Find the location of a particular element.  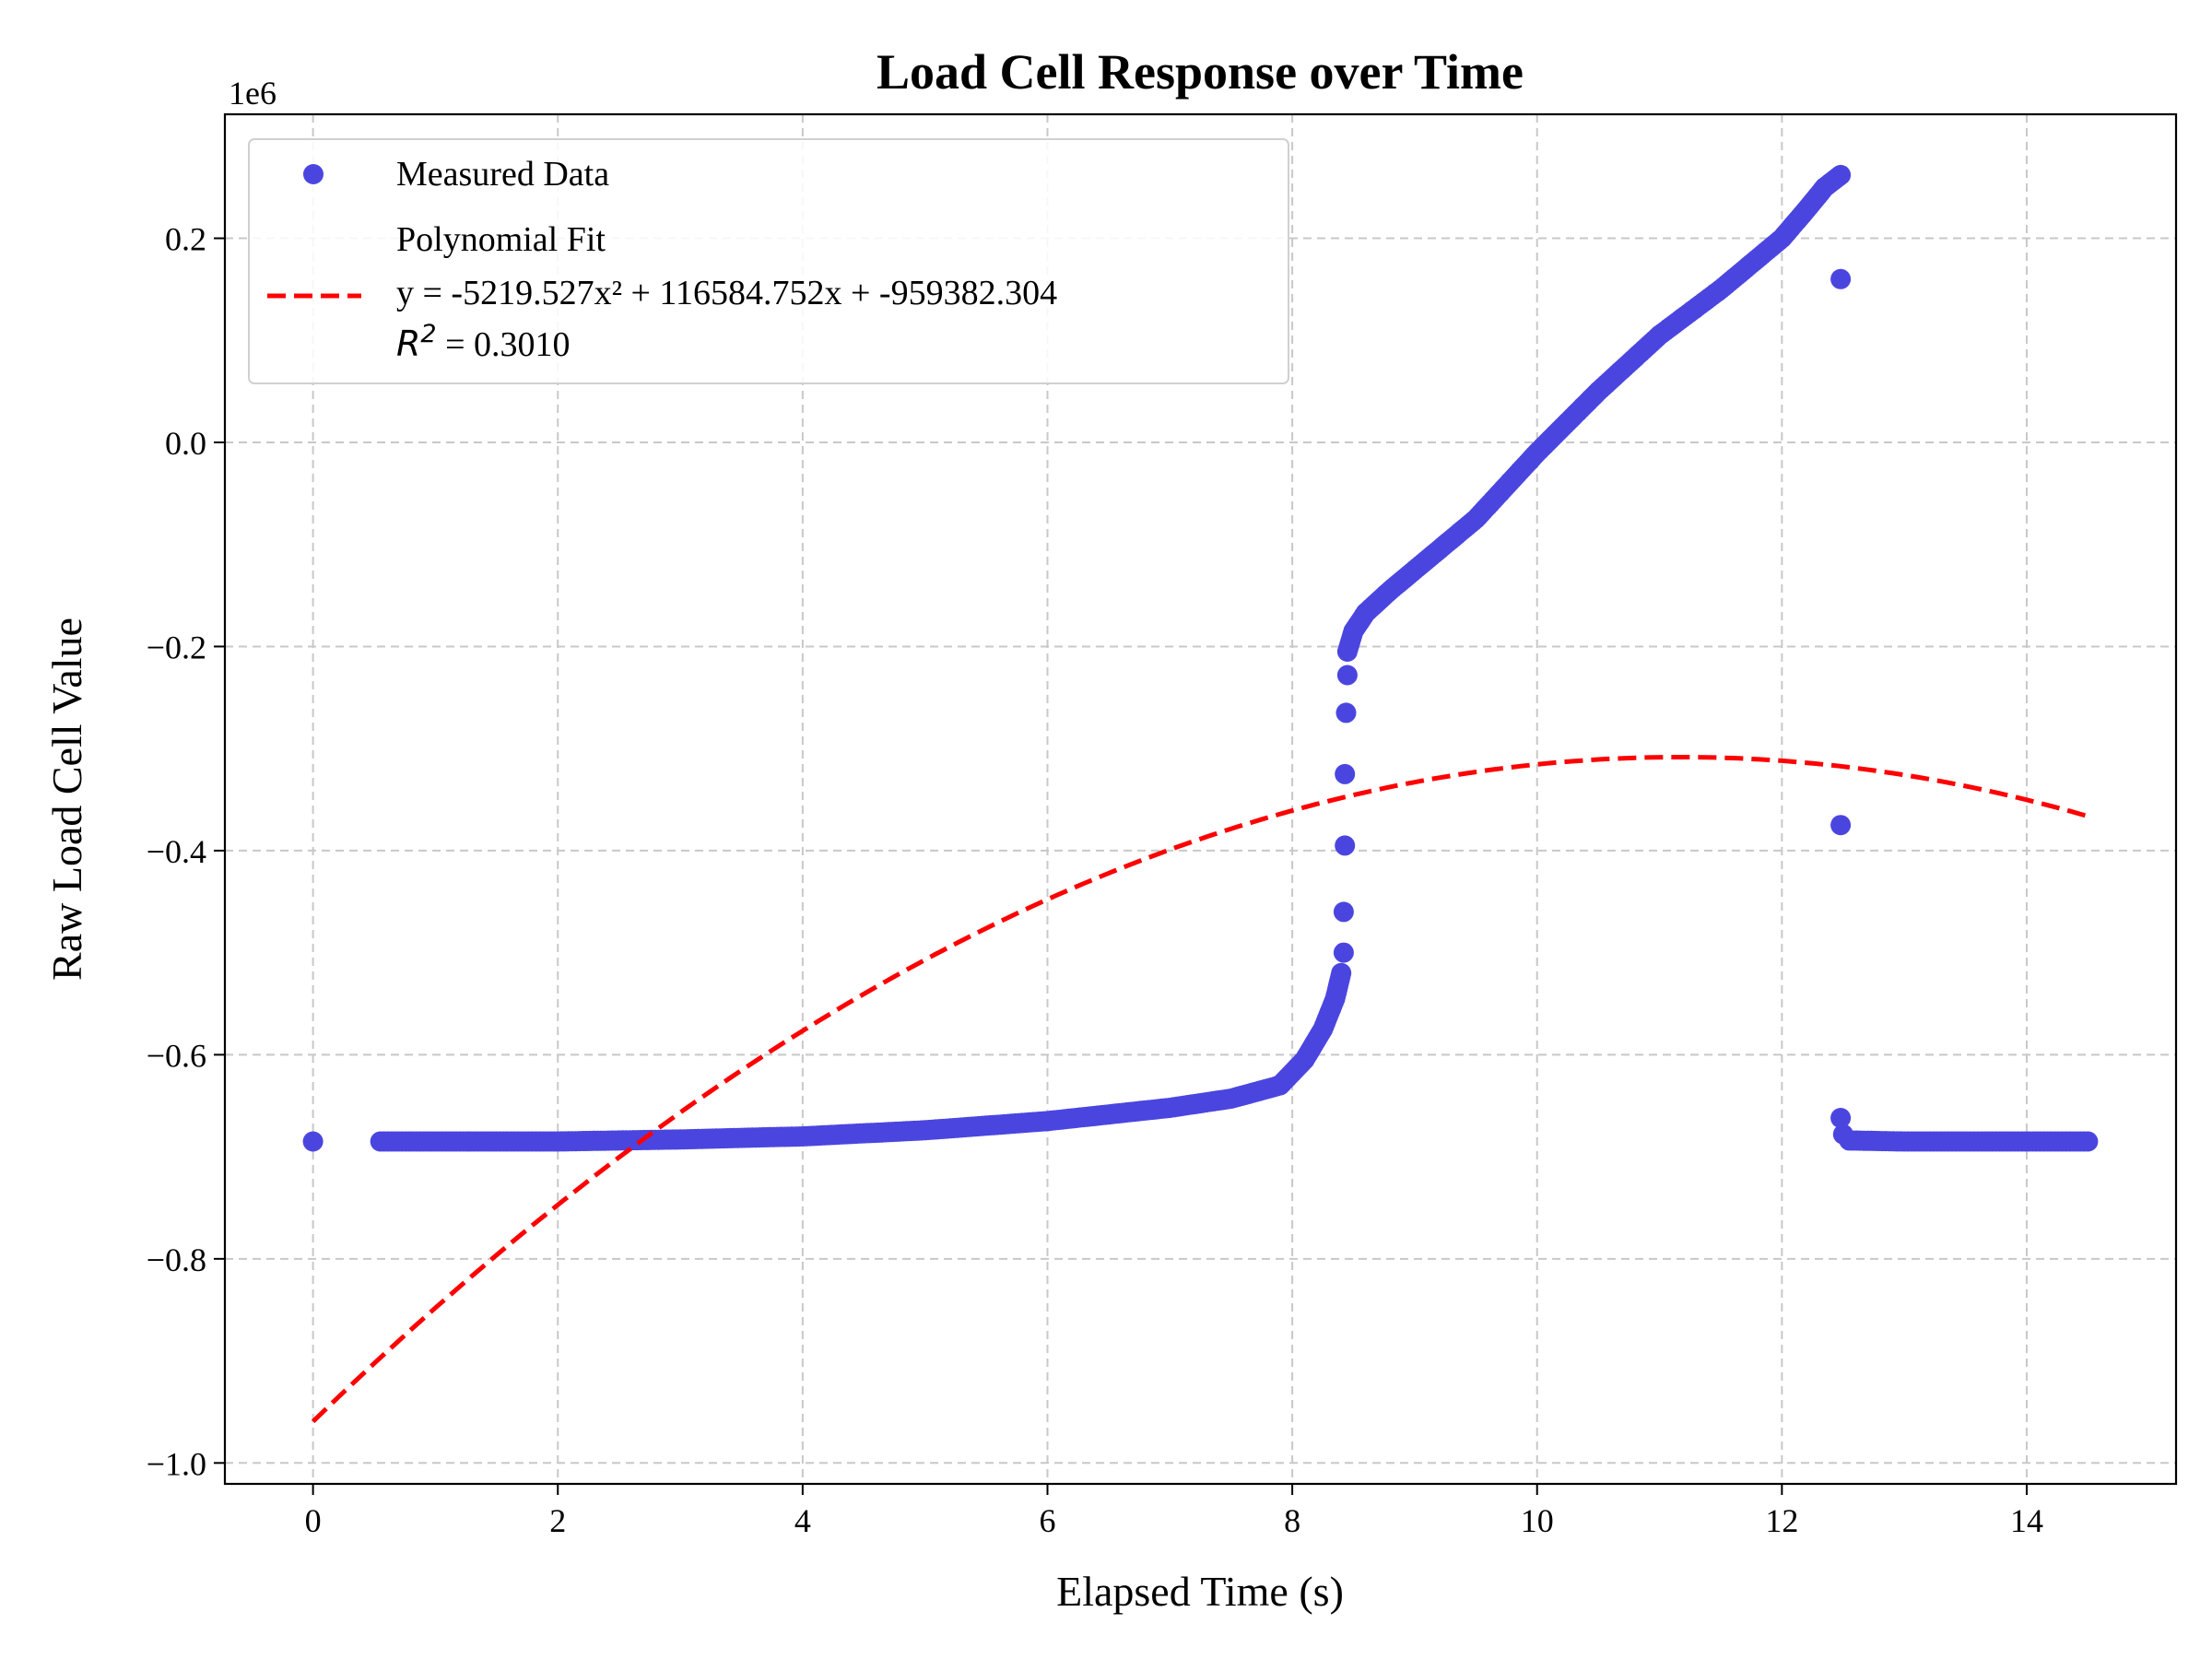

y-tick-label: −1.0 is located at coordinates (176, 1463).